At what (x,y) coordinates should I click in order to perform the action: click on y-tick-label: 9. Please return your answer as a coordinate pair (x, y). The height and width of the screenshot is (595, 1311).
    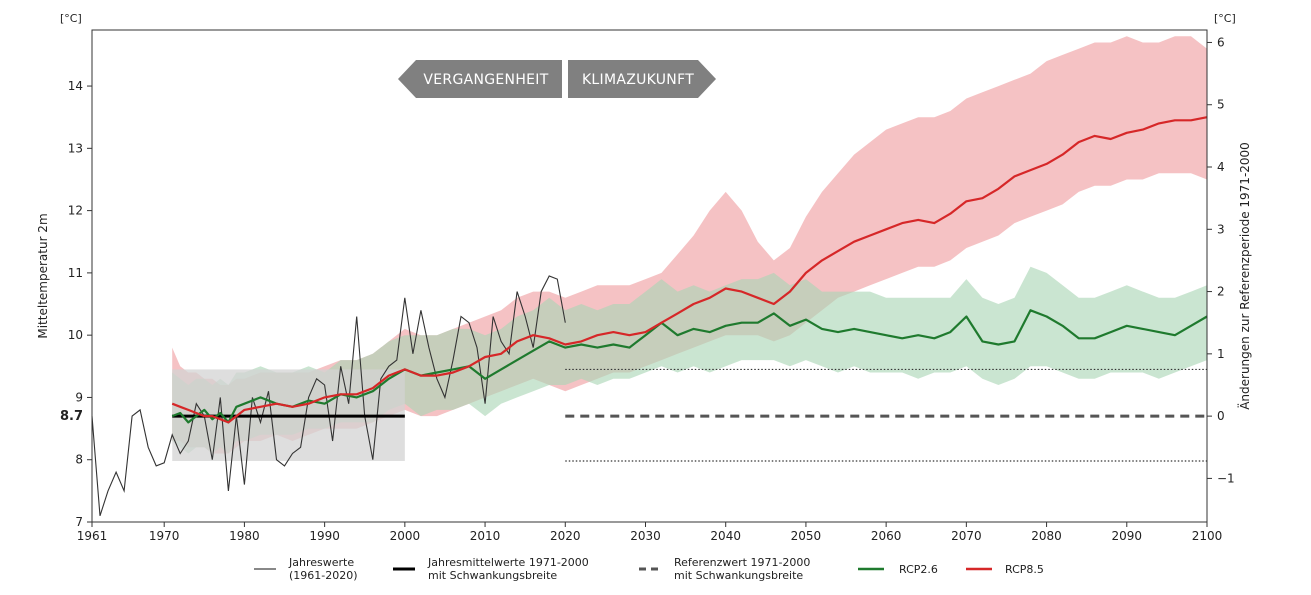
    Looking at the image, I should click on (79, 397).